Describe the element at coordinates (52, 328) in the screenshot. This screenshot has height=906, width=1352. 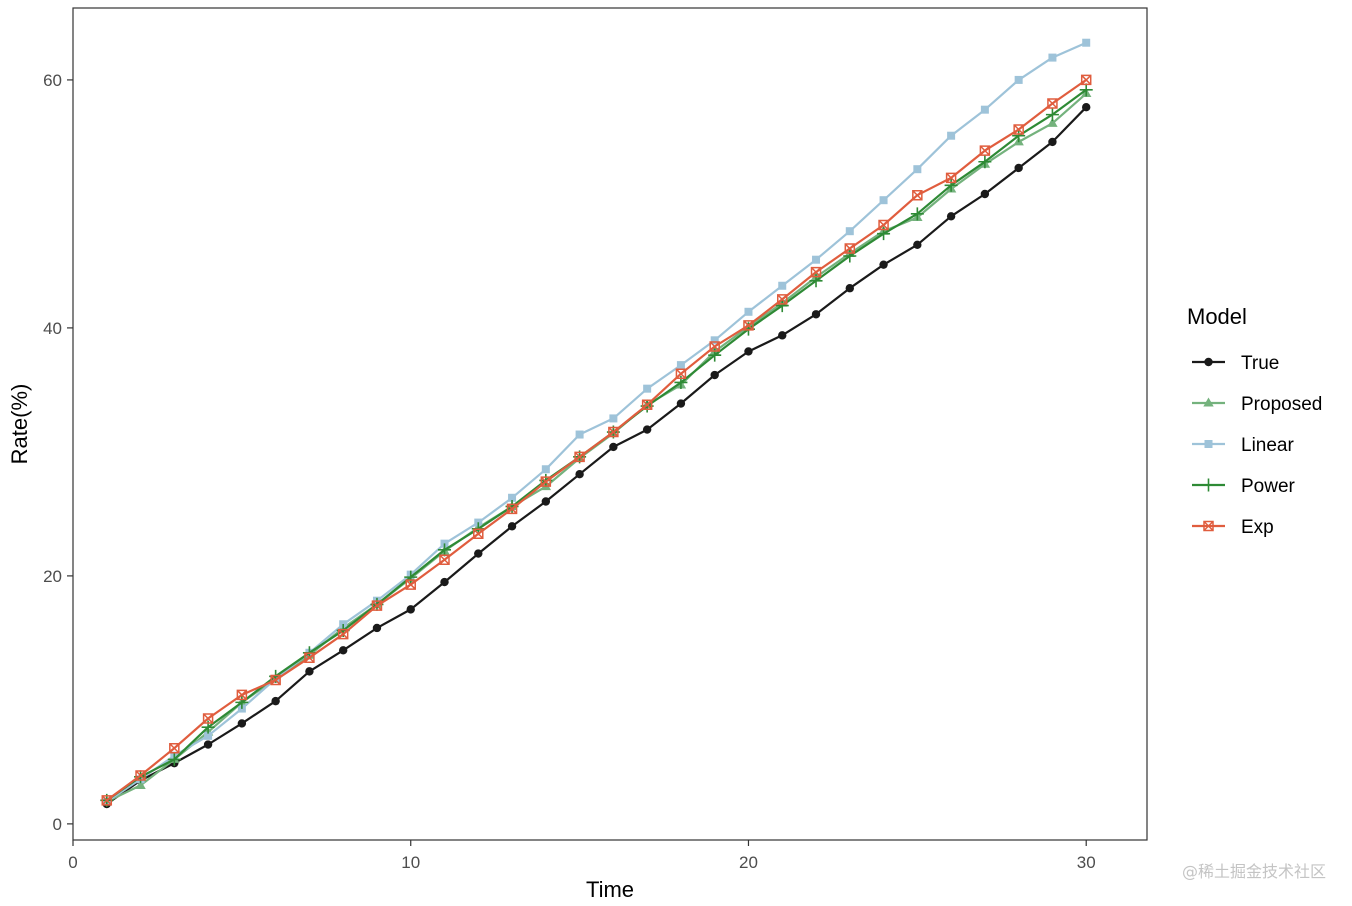
I see `y-tick-label: 40` at that location.